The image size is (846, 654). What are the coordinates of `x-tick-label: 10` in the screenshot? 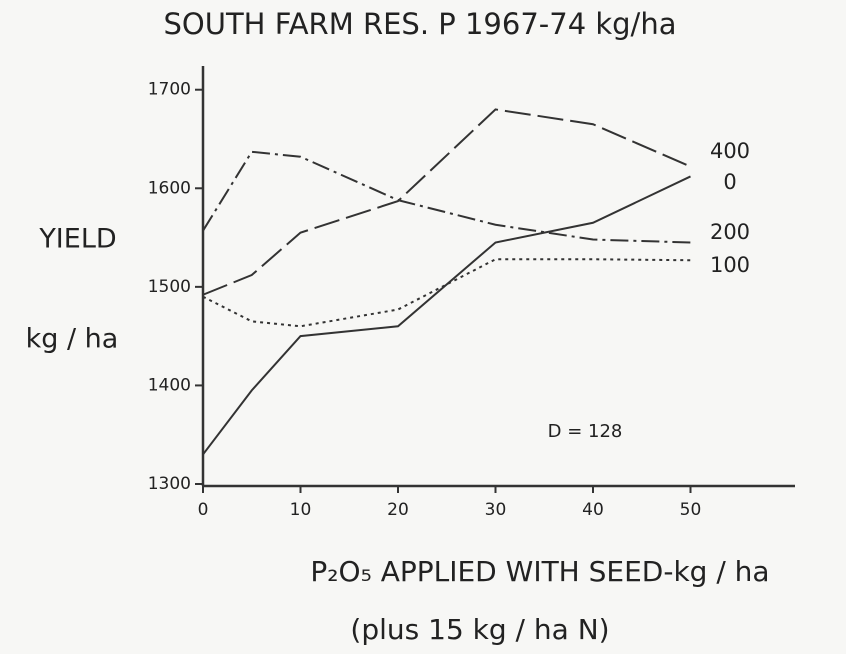 It's located at (301, 510).